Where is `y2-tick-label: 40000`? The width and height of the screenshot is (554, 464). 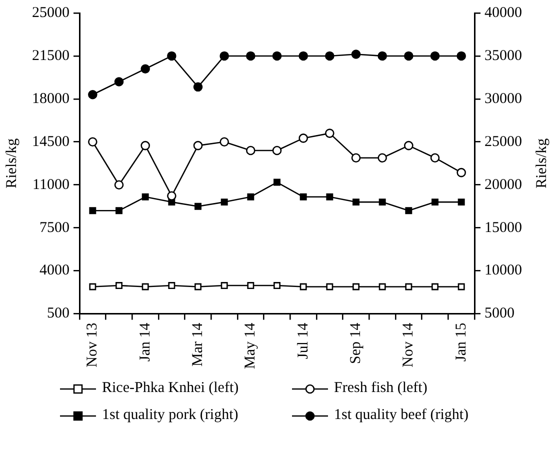 y2-tick-label: 40000 is located at coordinates (503, 12).